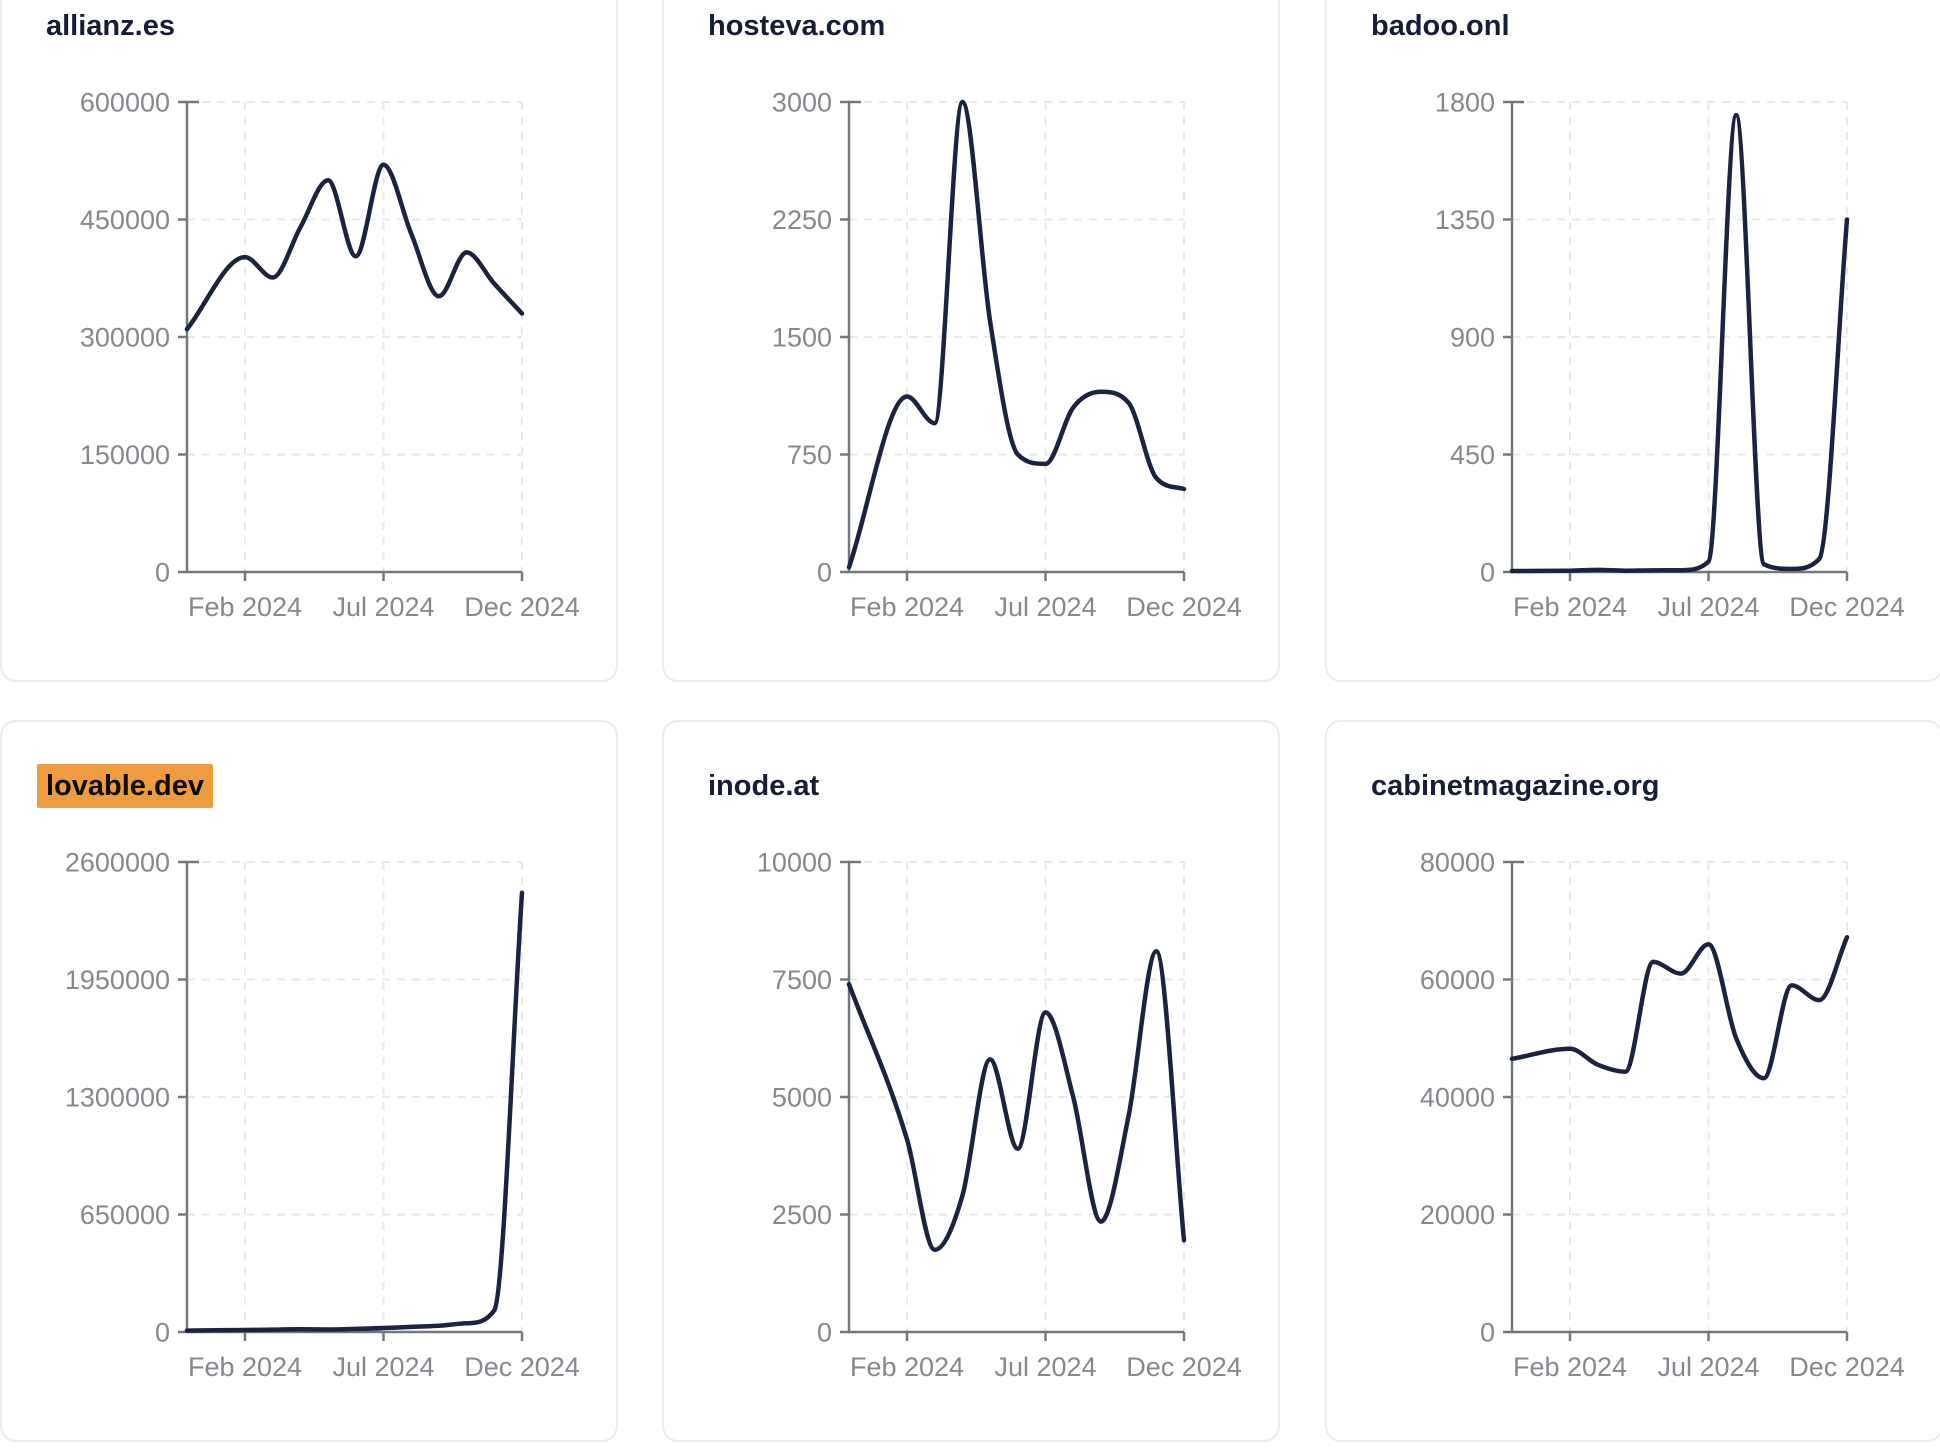 The image size is (1940, 1452). What do you see at coordinates (1670, 354) in the screenshot?
I see `line-chart-badoo-onl: 0 450 900 1350 1800 Feb 2024 Jul 2024 Dec 2024` at bounding box center [1670, 354].